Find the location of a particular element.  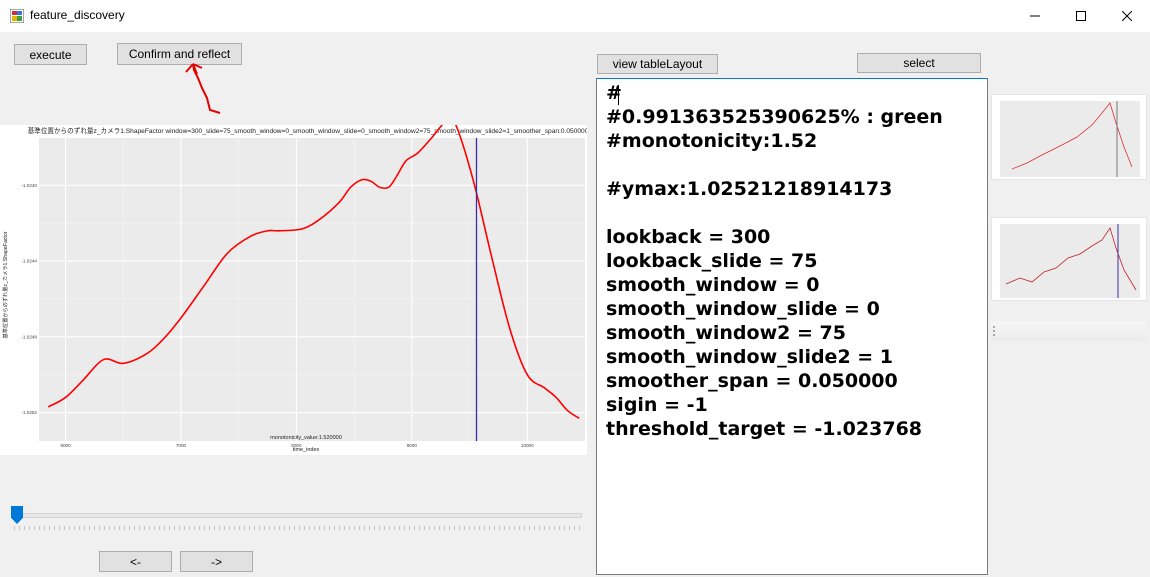

more-dots-icon is located at coordinates (994, 331).